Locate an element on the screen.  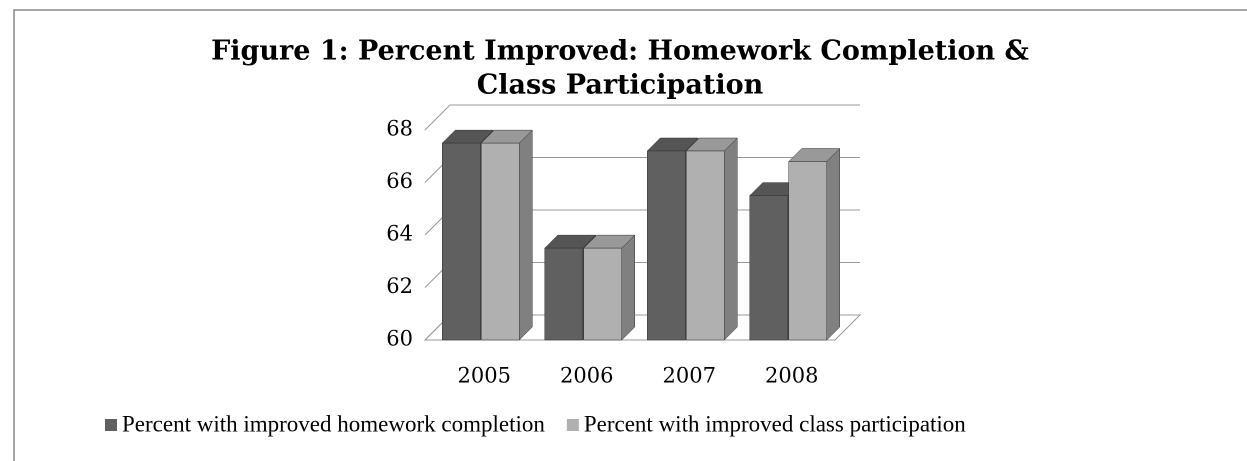
x-tick-label: 2008 is located at coordinates (791, 376).